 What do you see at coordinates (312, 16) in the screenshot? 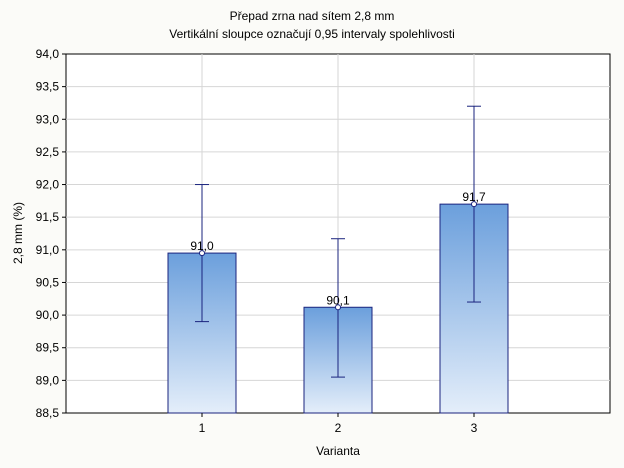
I see `chart-title: Přepad zrna nad sítem 2,8 mm` at bounding box center [312, 16].